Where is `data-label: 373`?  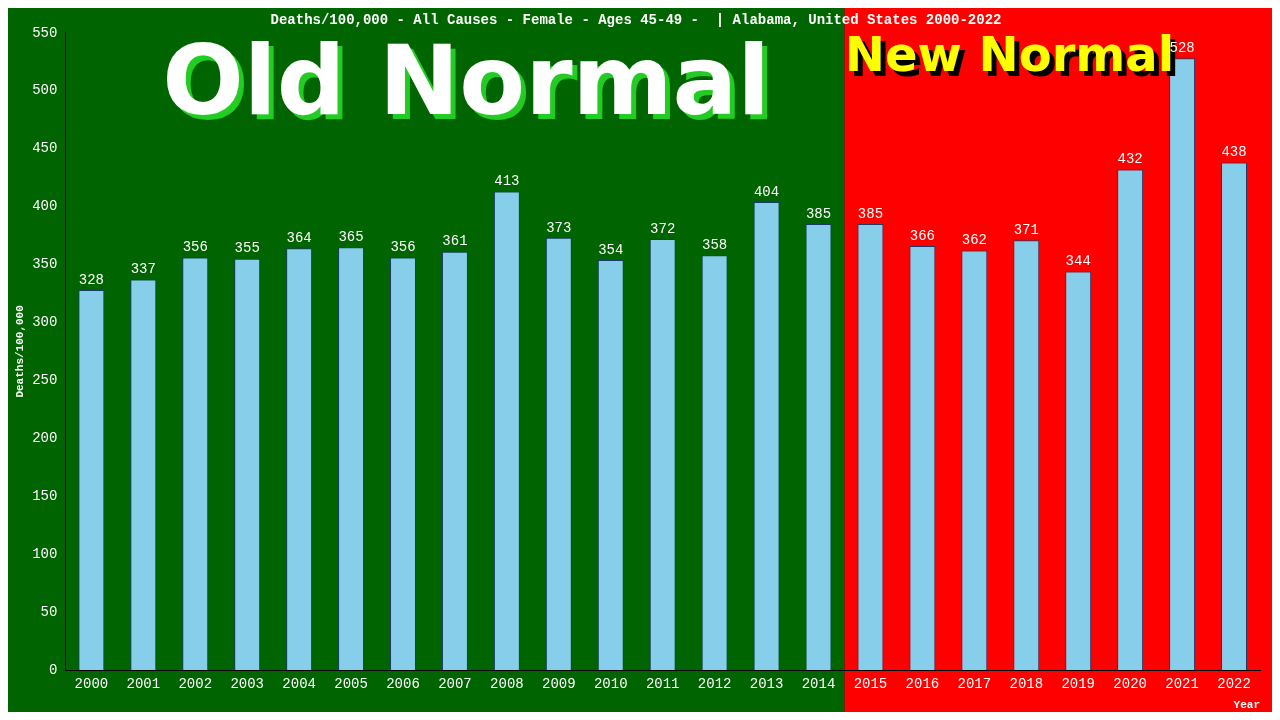 data-label: 373 is located at coordinates (559, 227).